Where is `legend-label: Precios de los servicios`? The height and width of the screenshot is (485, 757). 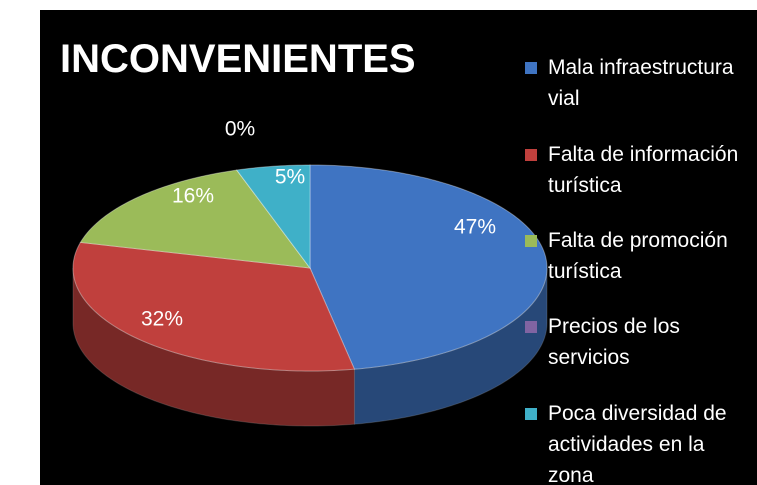
legend-label: Precios de los servicios is located at coordinates (614, 342).